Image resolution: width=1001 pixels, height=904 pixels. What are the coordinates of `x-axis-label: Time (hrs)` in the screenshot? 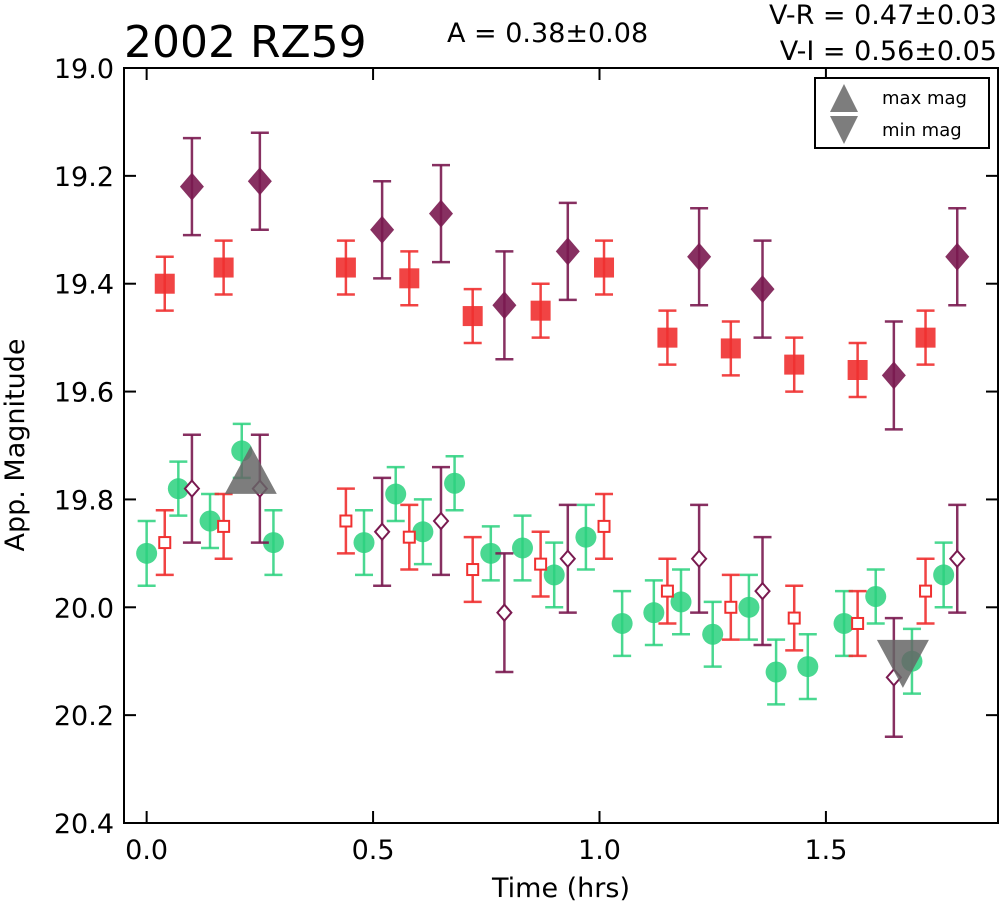 It's located at (560, 888).